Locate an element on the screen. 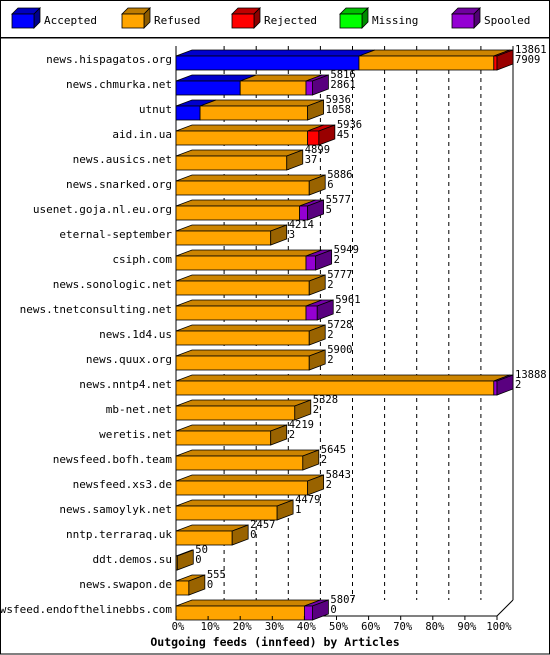 The height and width of the screenshot is (655, 550). value-label-offered: 5777 is located at coordinates (339, 275).